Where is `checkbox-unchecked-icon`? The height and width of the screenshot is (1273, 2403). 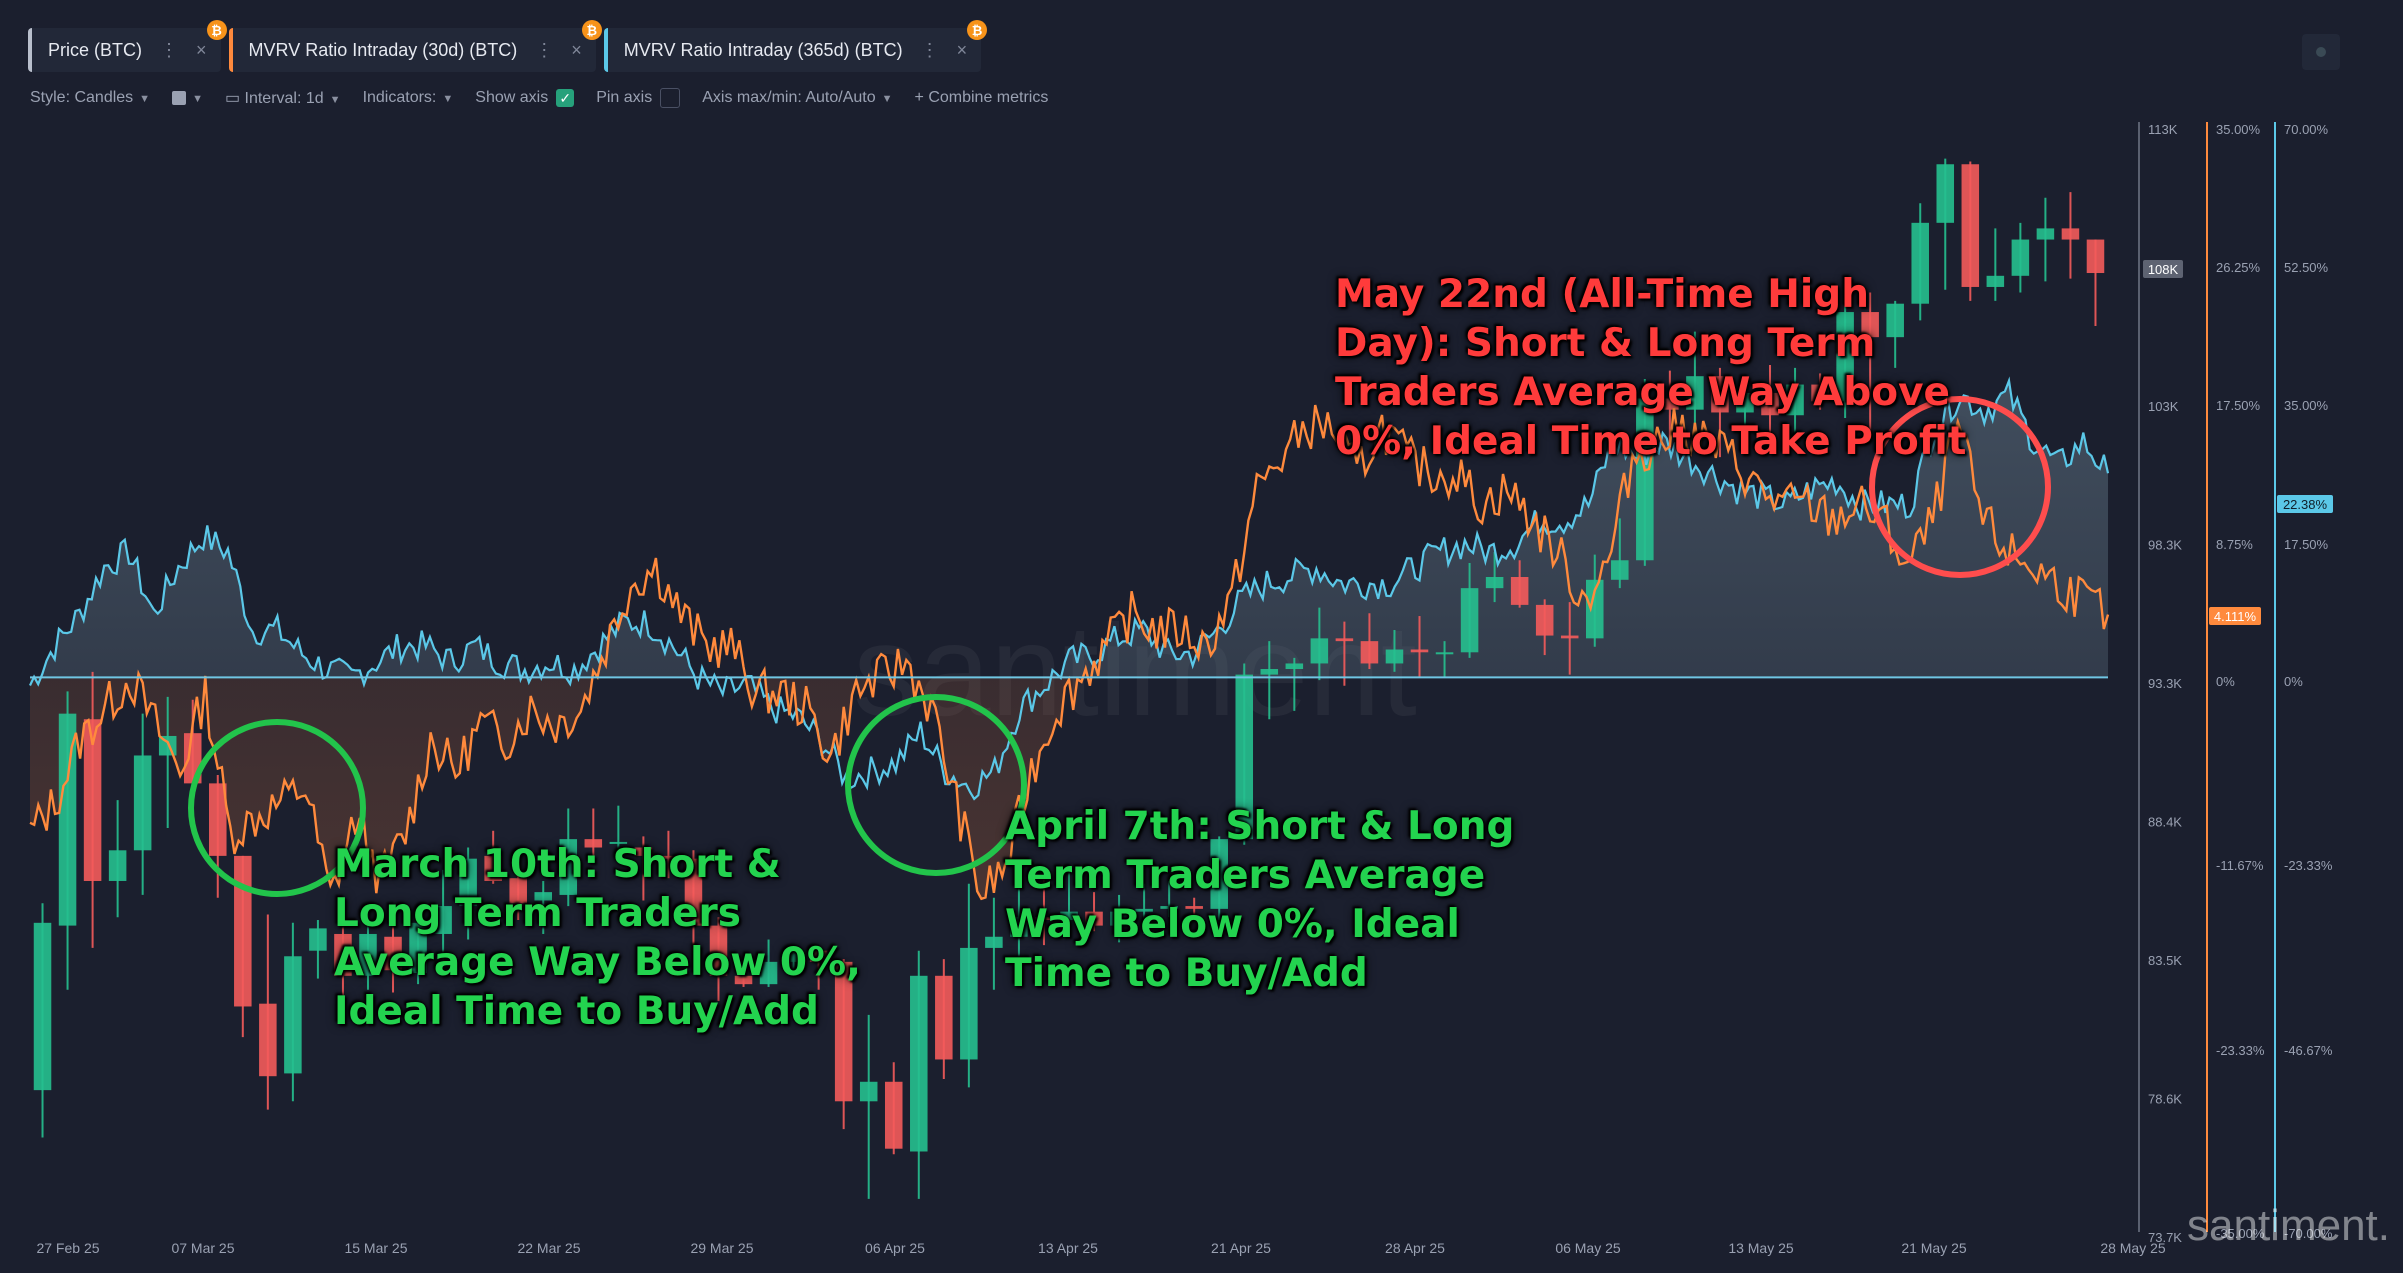 checkbox-unchecked-icon is located at coordinates (670, 98).